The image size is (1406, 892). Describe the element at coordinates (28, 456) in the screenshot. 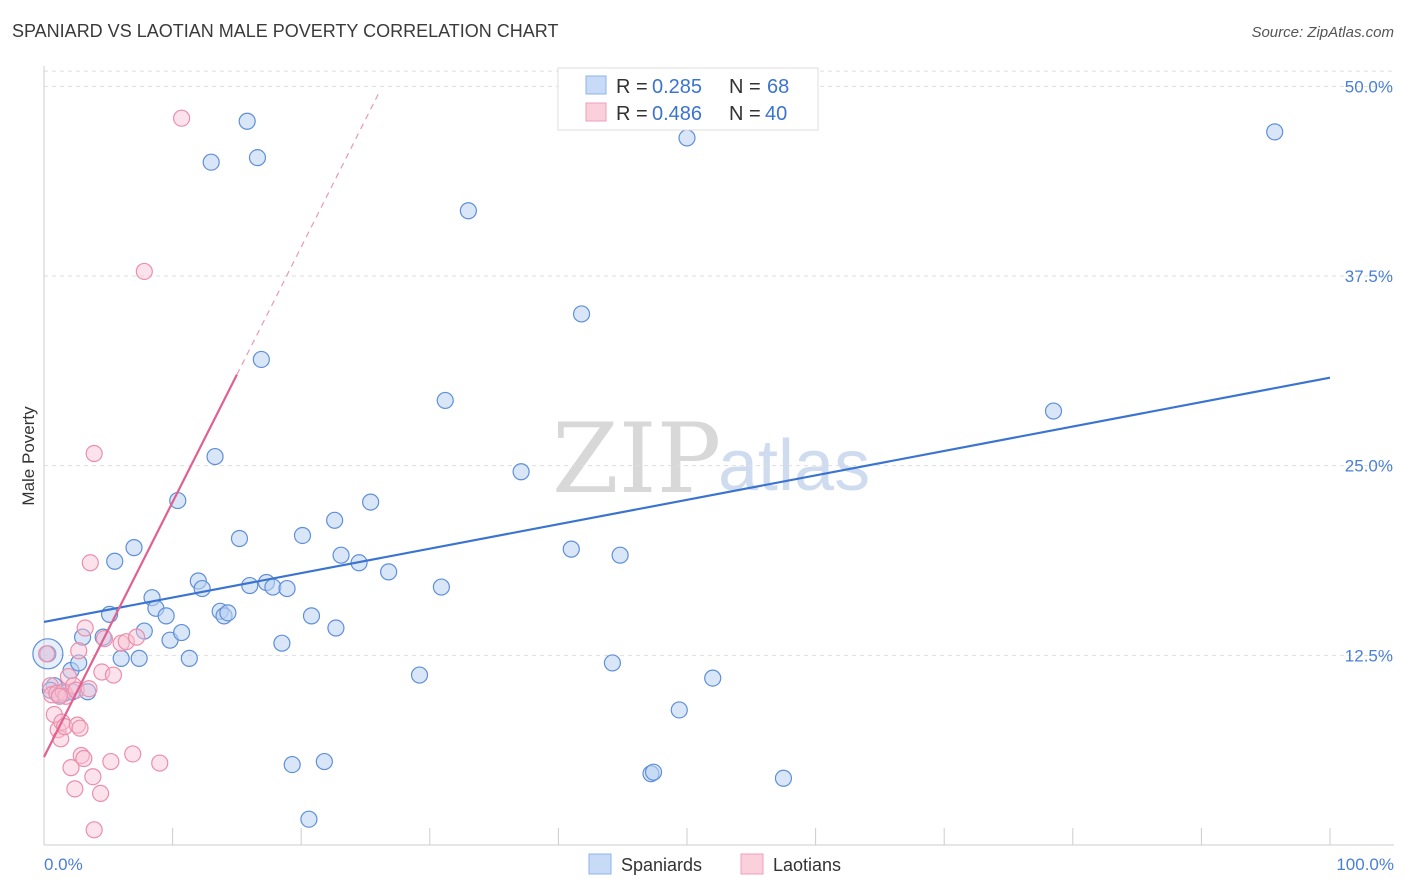

I see `y-axis-label: Male Poverty` at that location.